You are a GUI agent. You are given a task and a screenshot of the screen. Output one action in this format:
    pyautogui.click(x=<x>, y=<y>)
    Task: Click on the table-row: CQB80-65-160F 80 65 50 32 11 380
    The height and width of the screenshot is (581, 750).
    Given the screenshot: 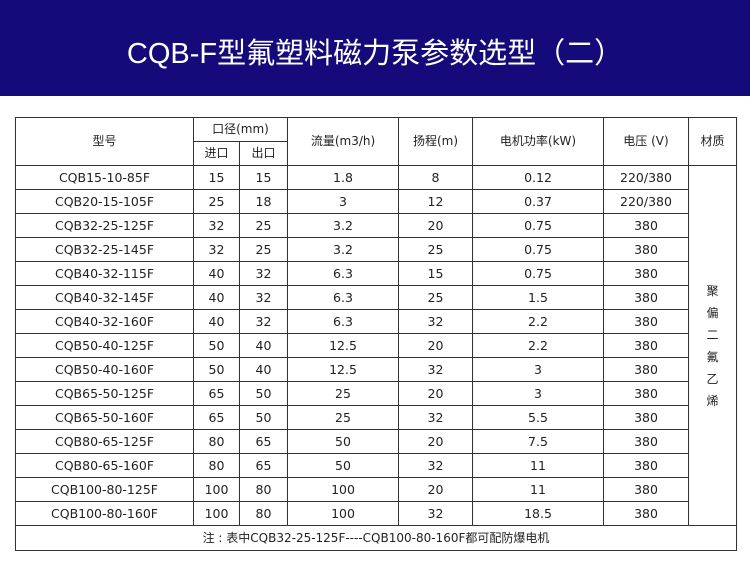 What is the action you would take?
    pyautogui.click(x=376, y=465)
    